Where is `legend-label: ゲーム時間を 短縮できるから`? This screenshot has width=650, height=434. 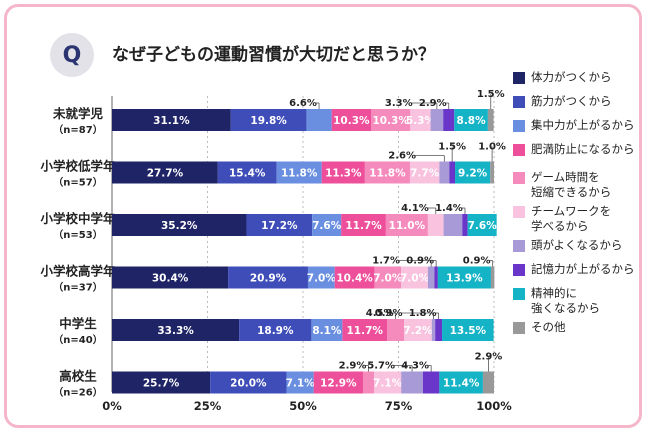 legend-label: ゲーム時間を 短縮できるから is located at coordinates (571, 184).